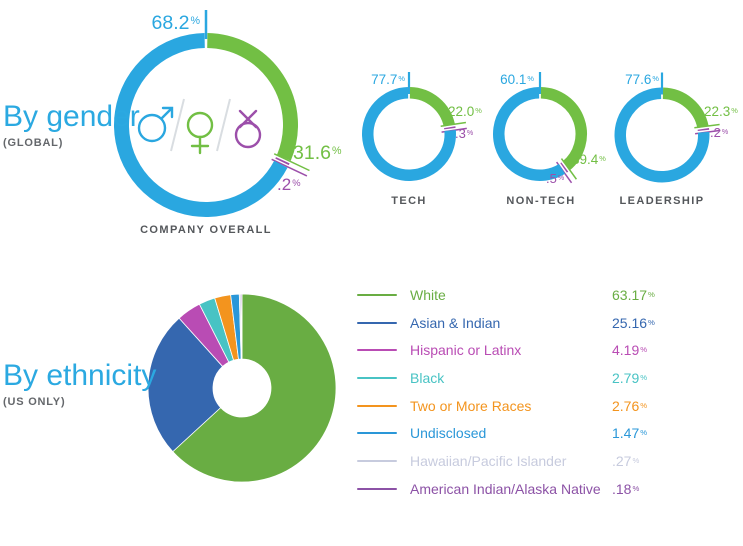 This screenshot has width=743, height=546. What do you see at coordinates (455, 323) in the screenshot?
I see `legend-label: Asian & Indian` at bounding box center [455, 323].